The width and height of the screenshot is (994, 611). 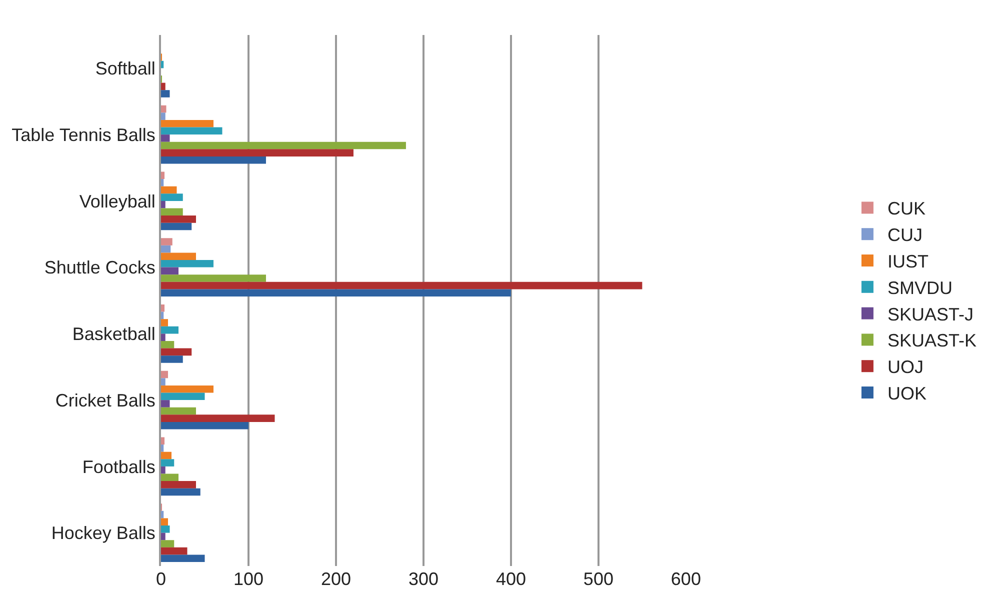 I want to click on y-tick-label: Shuttle Cocks, so click(x=100, y=268).